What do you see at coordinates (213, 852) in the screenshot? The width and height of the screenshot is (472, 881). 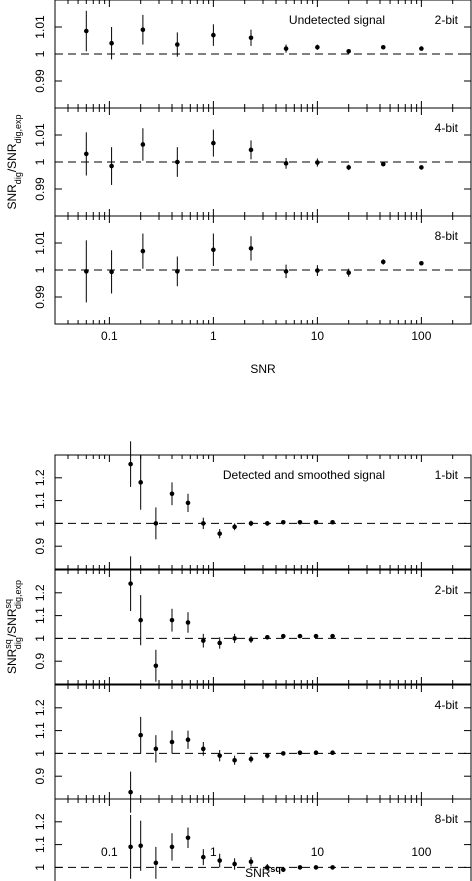 I see `x-tick-label: 1` at bounding box center [213, 852].